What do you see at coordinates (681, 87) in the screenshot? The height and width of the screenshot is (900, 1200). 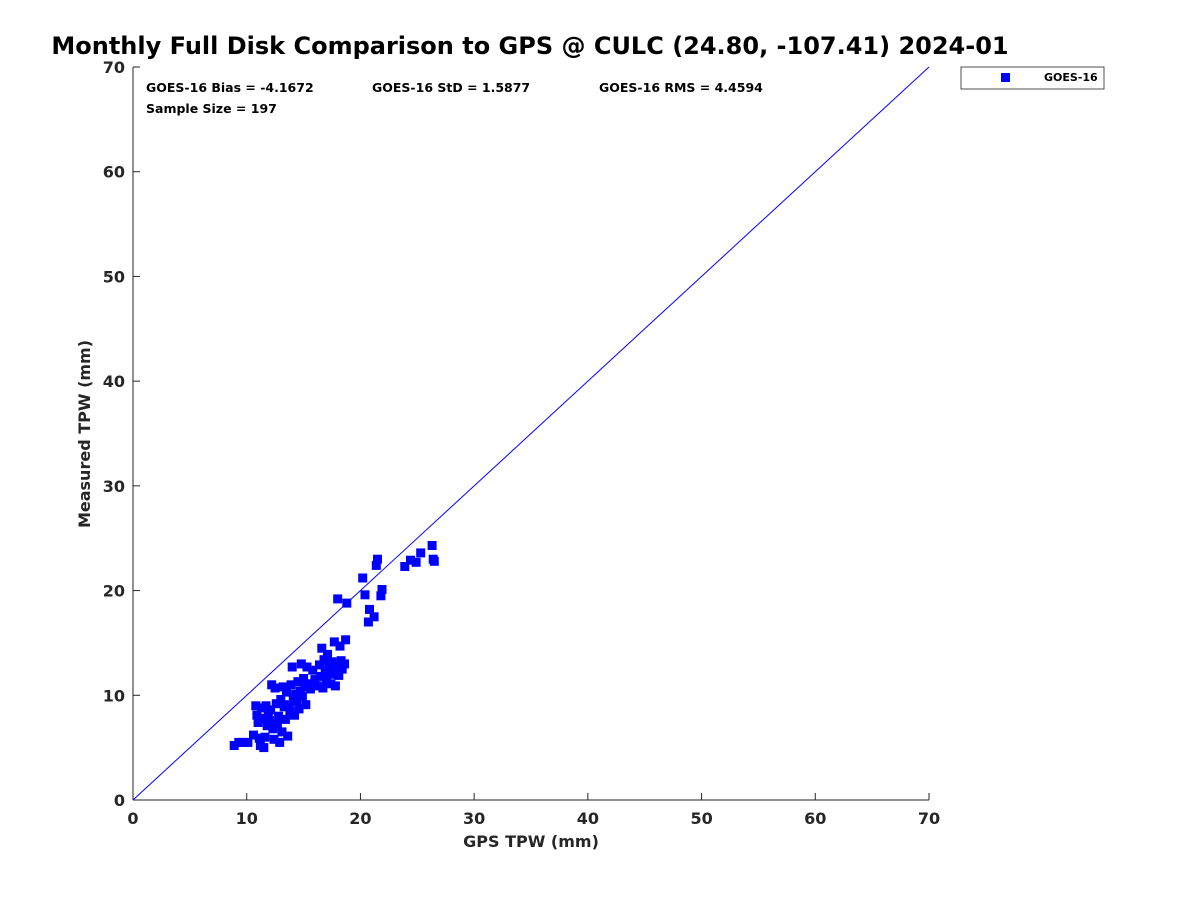 I see `rms-stat: GOES-16 RMS = 4.4594` at bounding box center [681, 87].